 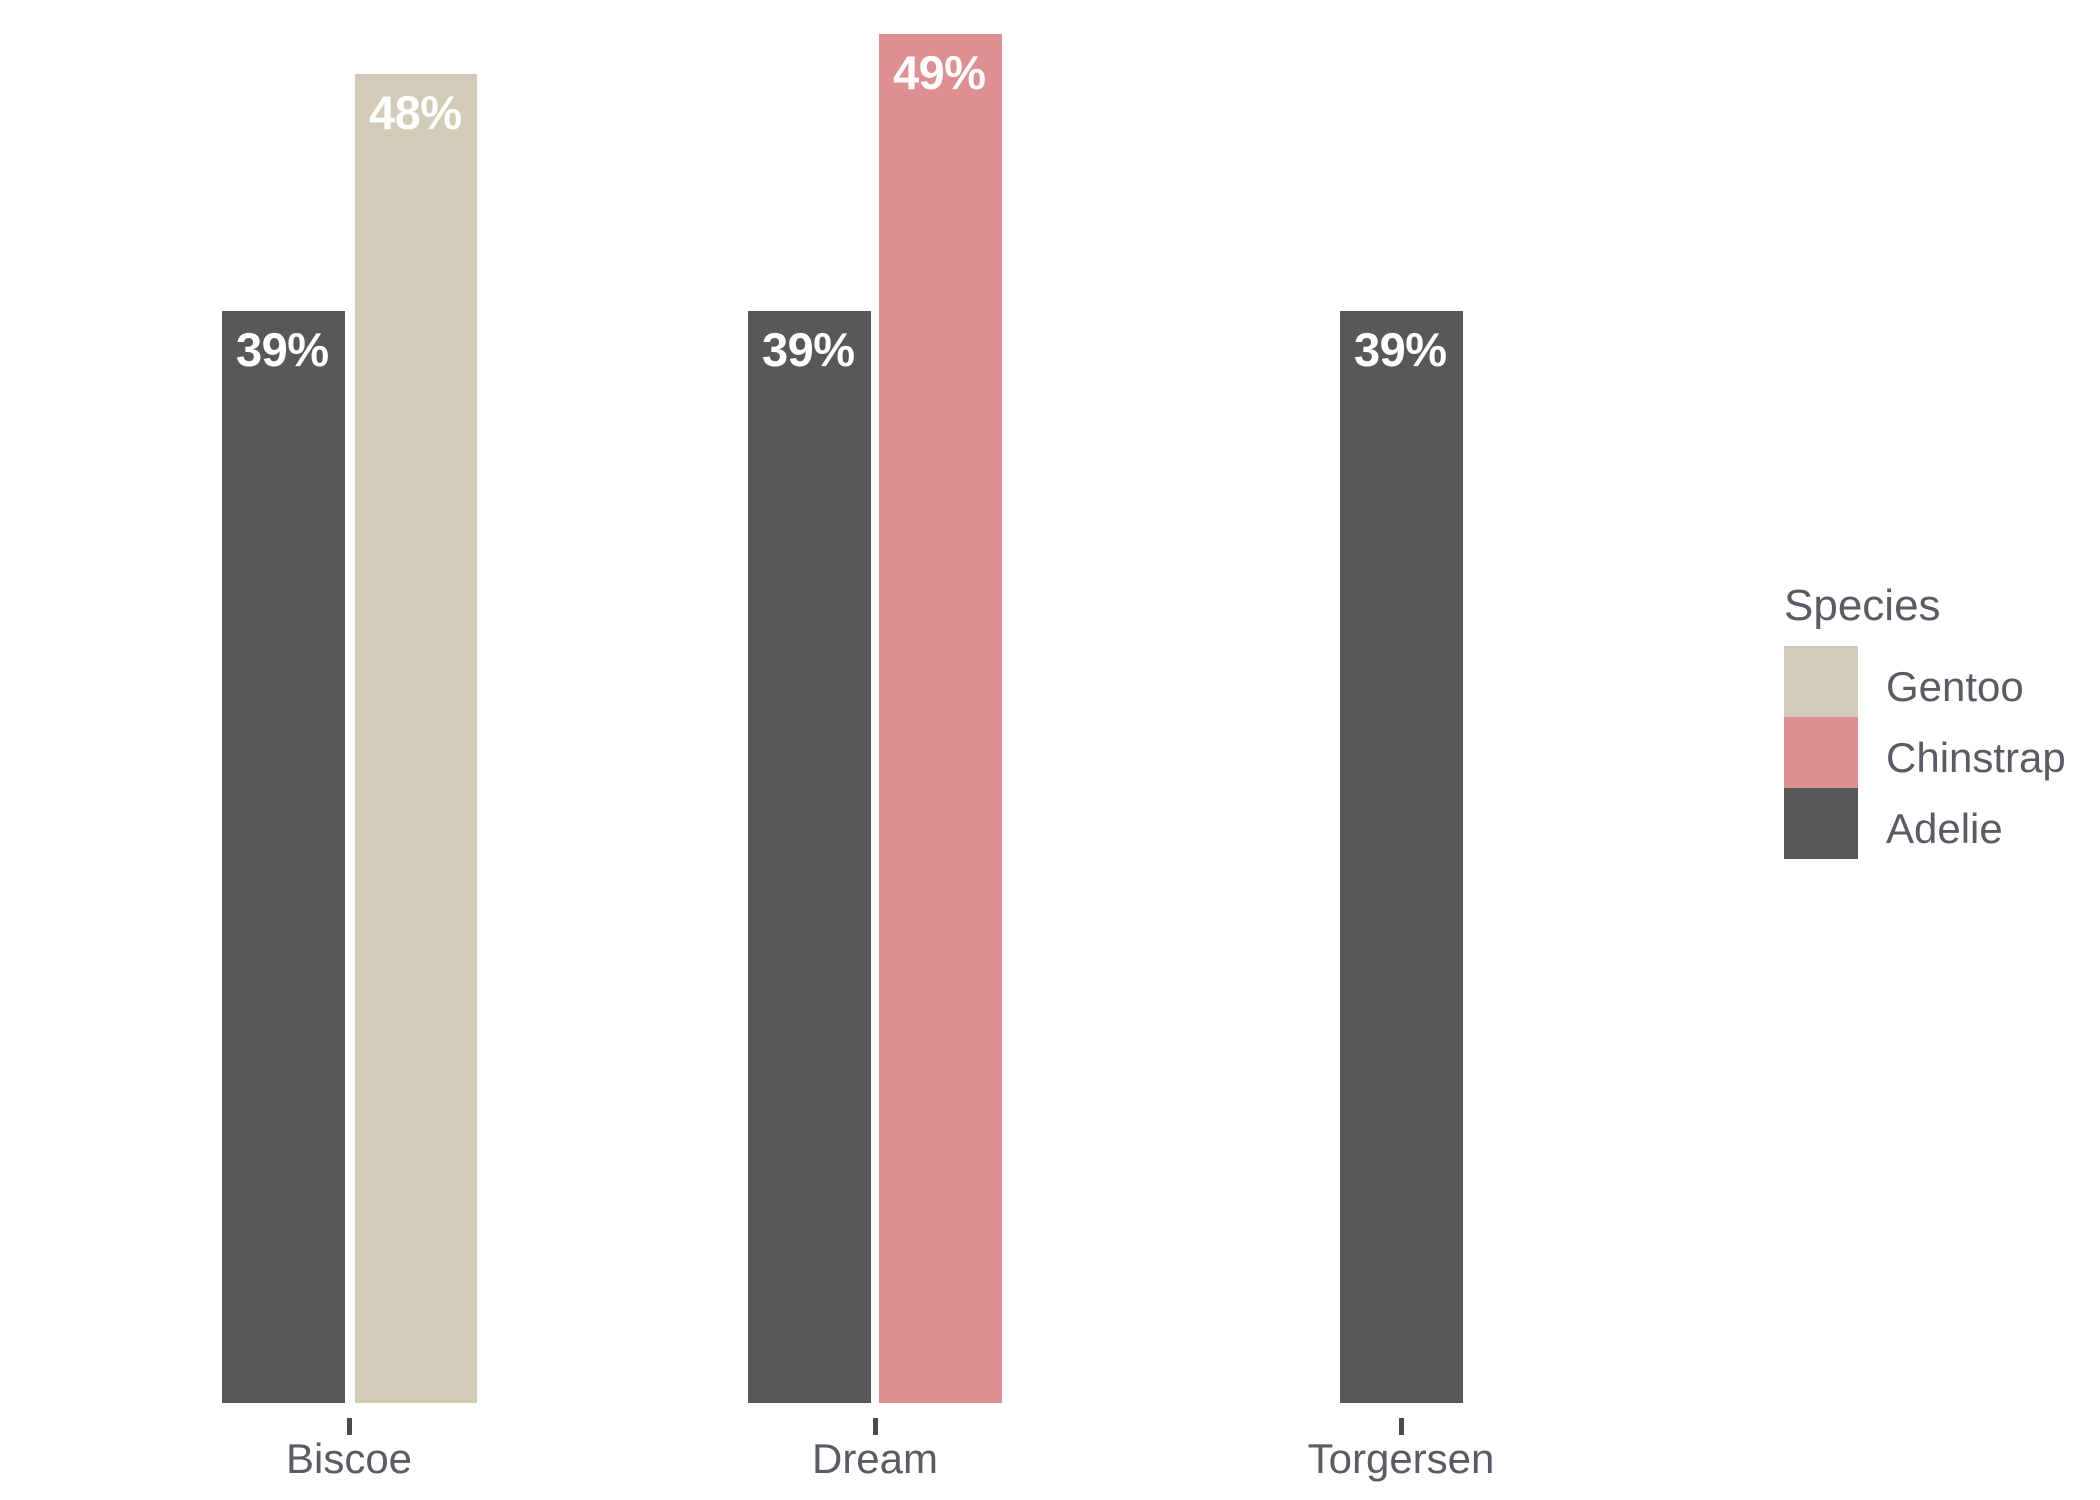 What do you see at coordinates (809, 857) in the screenshot?
I see `bar-dream-adelie: 39%` at bounding box center [809, 857].